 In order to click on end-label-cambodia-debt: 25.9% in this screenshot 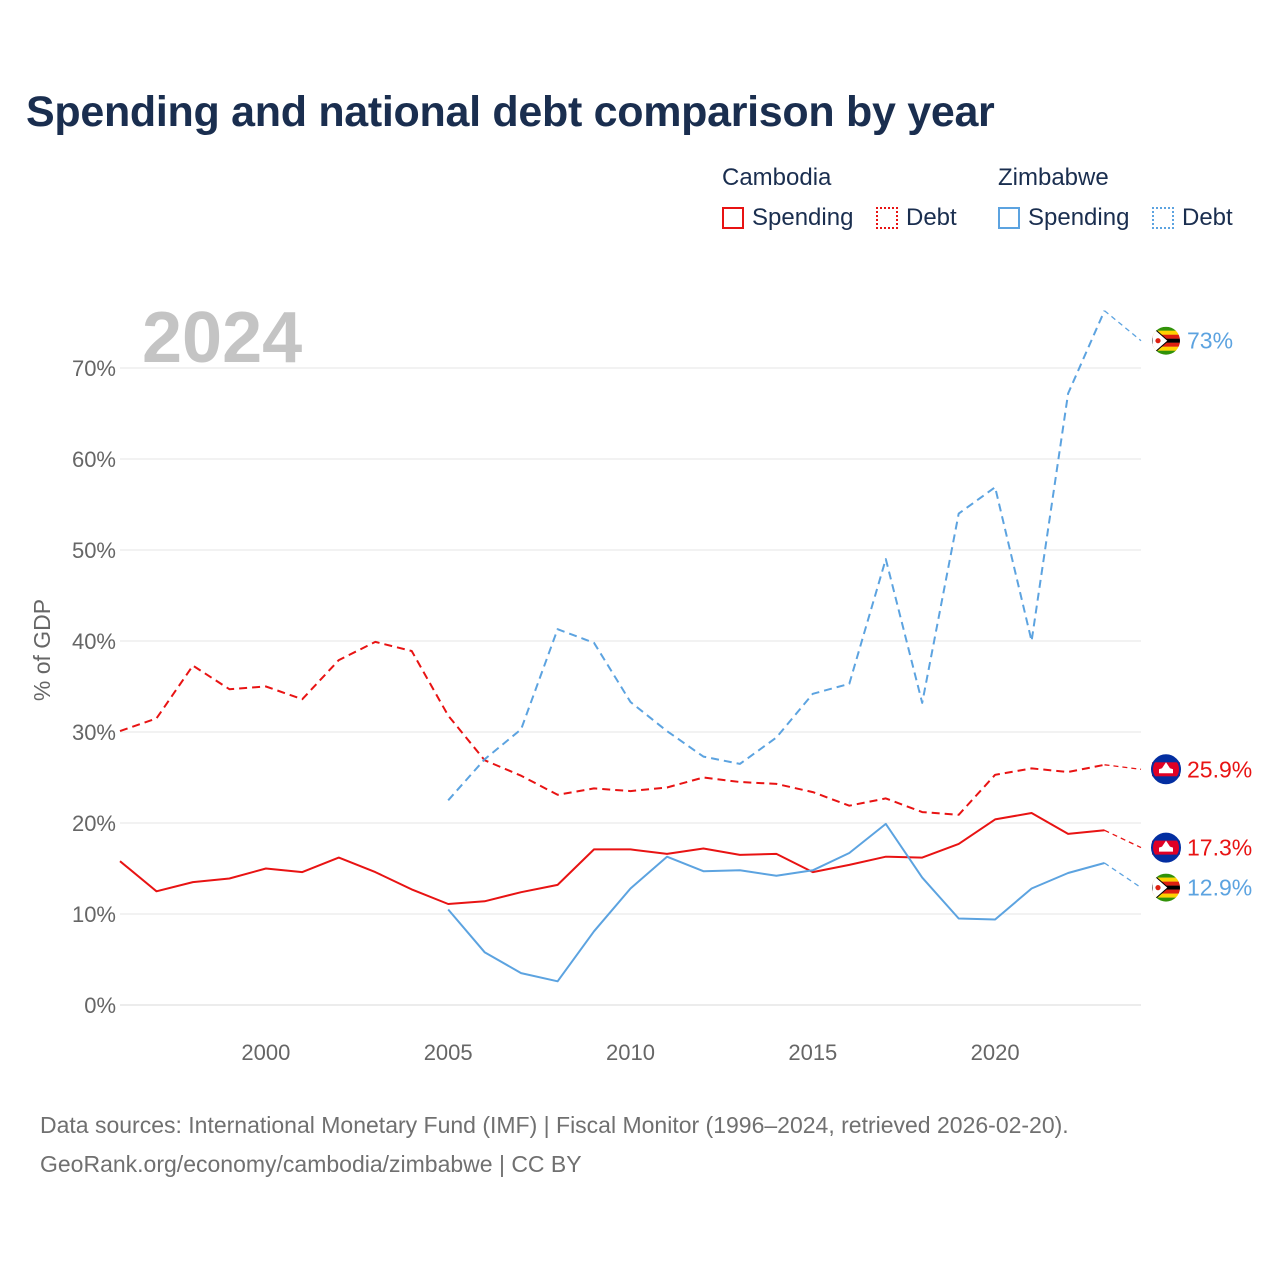, I will do `click(1219, 769)`.